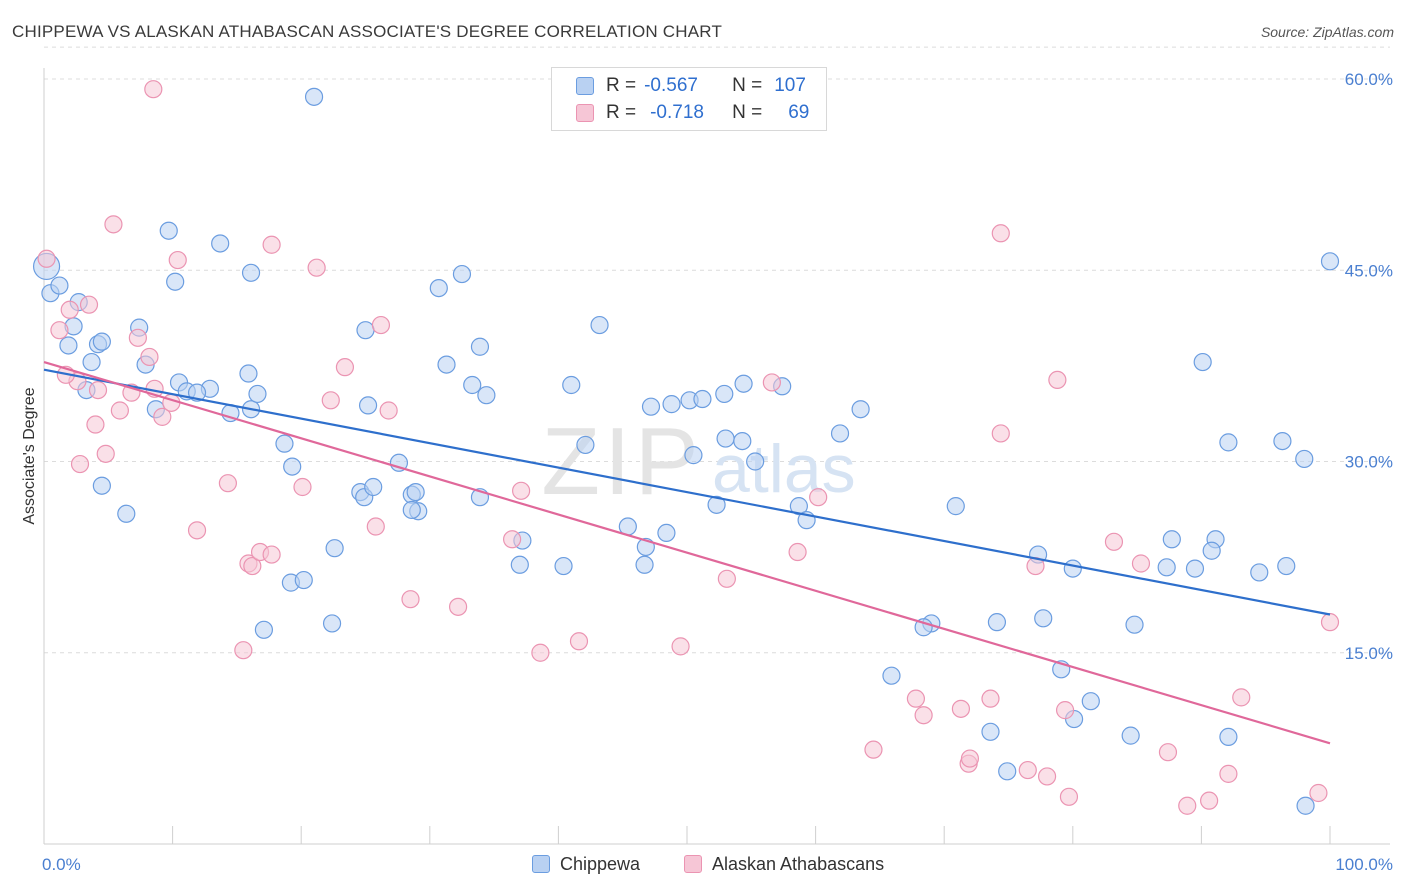 Image resolution: width=1406 pixels, height=892 pixels. What do you see at coordinates (784, 864) in the screenshot?
I see `legend-item-athabascan: Alaskan Athabascans` at bounding box center [784, 864].